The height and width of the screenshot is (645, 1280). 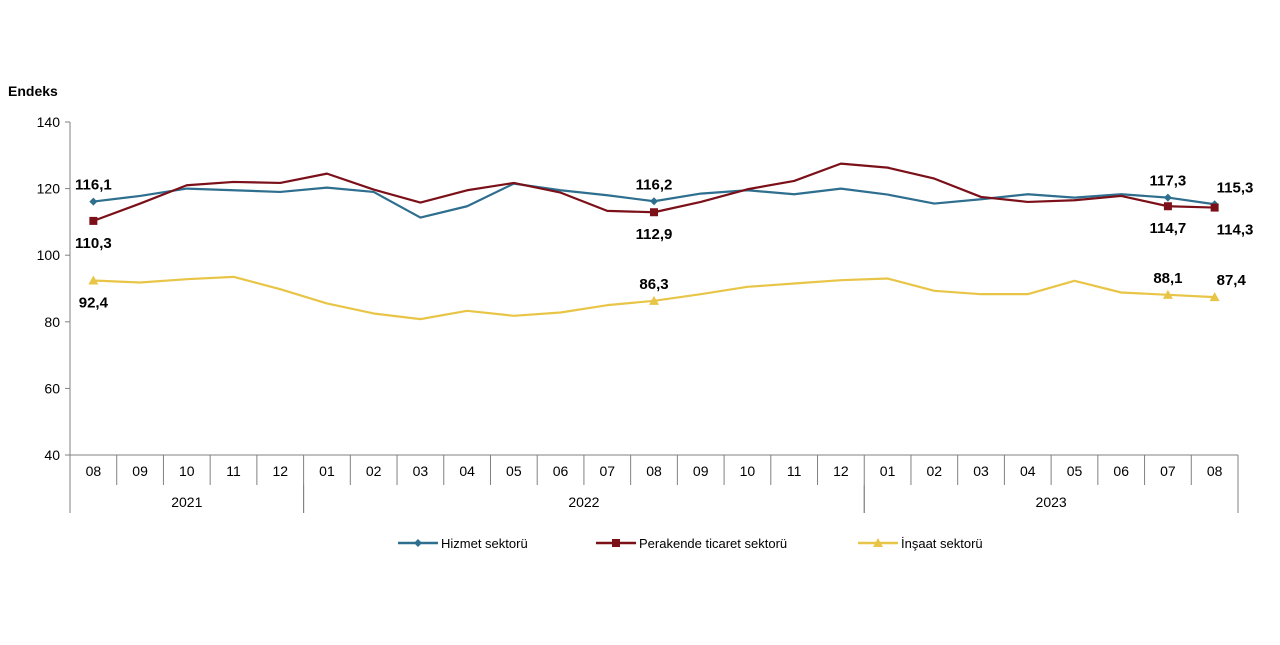 What do you see at coordinates (52, 455) in the screenshot?
I see `y-tick-label: 40` at bounding box center [52, 455].